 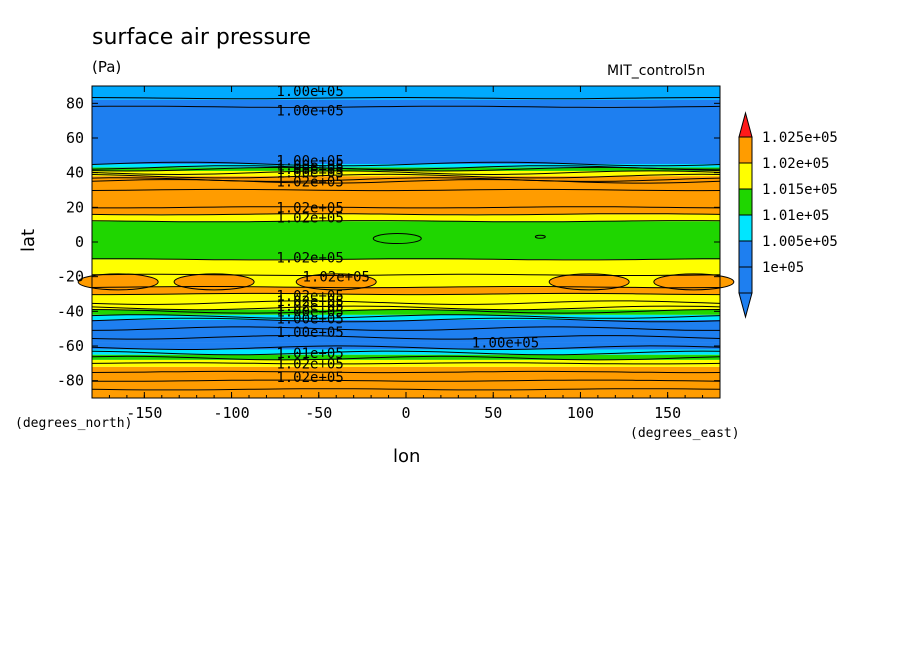 I want to click on colorbar-over-triangle, so click(x=745, y=124).